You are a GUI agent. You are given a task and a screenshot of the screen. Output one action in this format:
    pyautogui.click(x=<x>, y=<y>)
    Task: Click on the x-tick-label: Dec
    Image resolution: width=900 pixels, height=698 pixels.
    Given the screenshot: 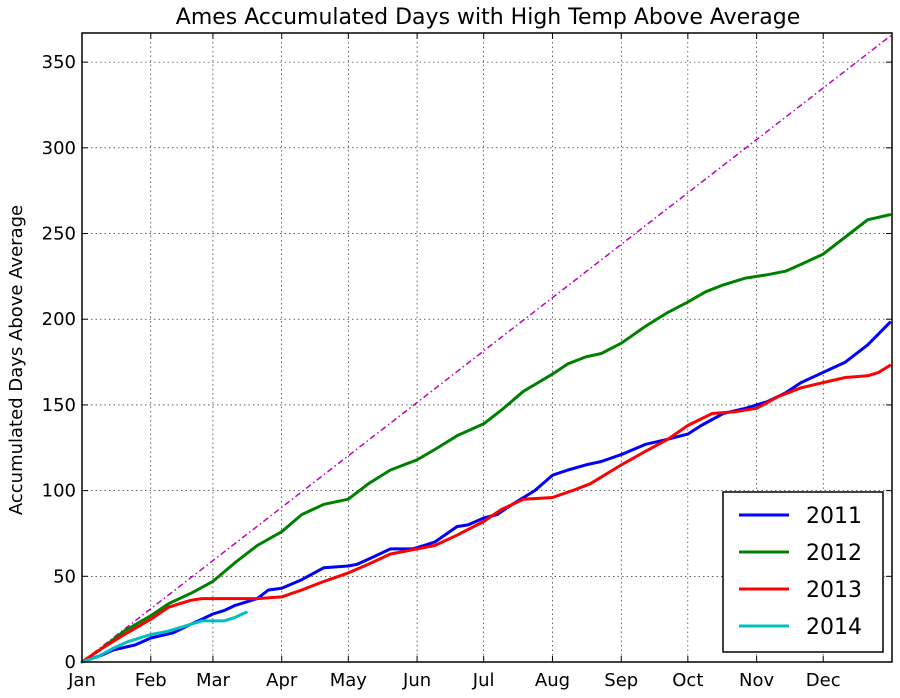 What is the action you would take?
    pyautogui.click(x=823, y=680)
    